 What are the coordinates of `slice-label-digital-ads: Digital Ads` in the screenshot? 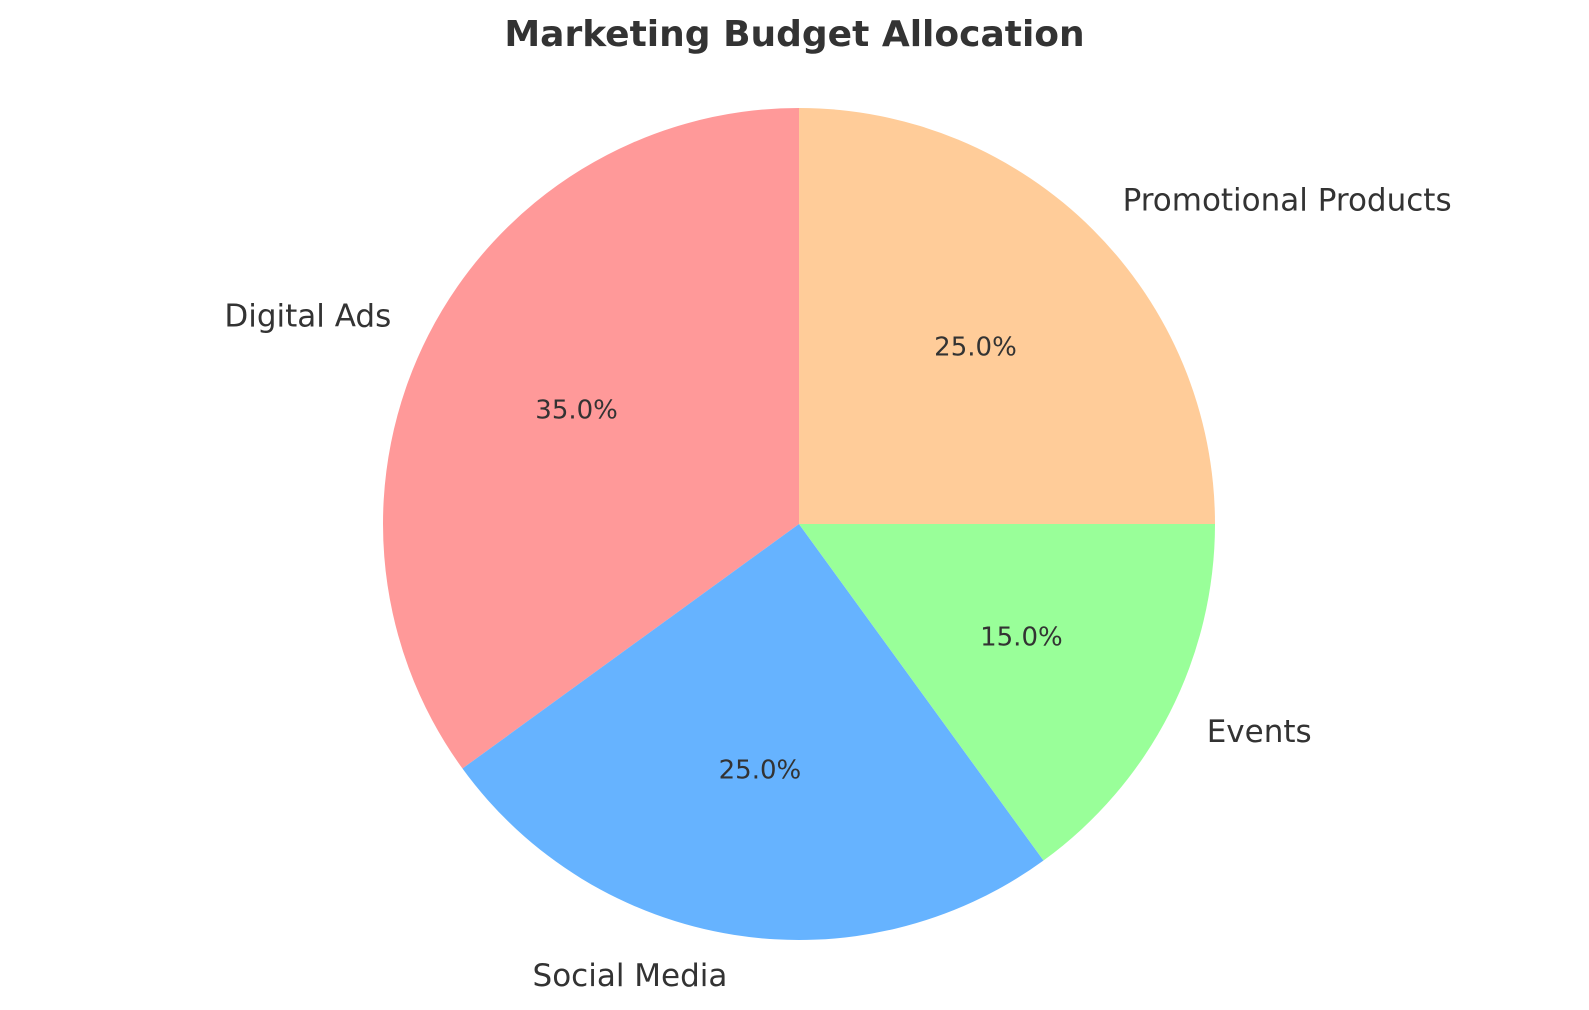 It's located at (307, 316).